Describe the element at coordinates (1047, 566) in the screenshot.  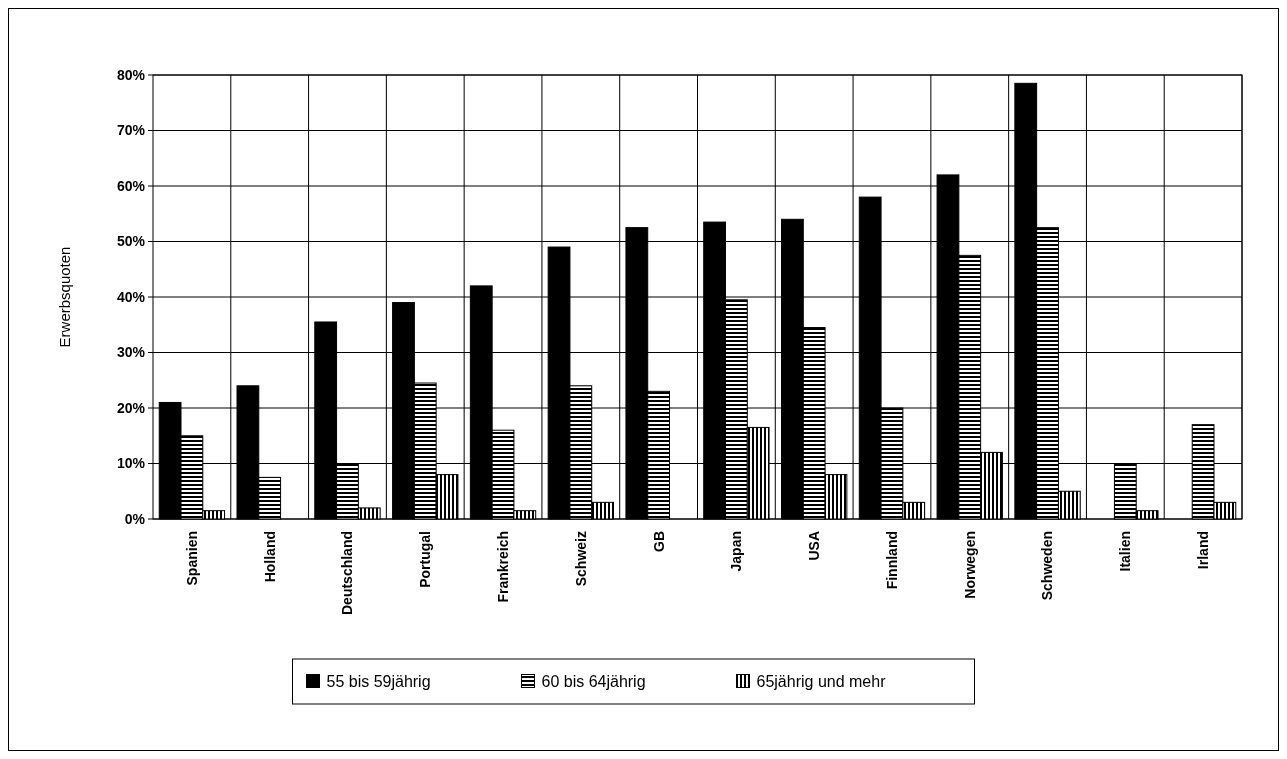
I see `x-tick-label: Schweden` at that location.